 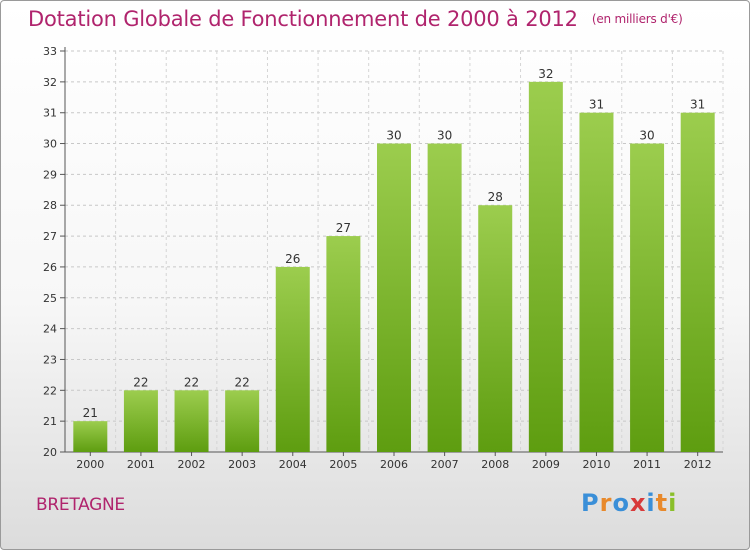 I want to click on x-tick-label: 2000, so click(x=90, y=464).